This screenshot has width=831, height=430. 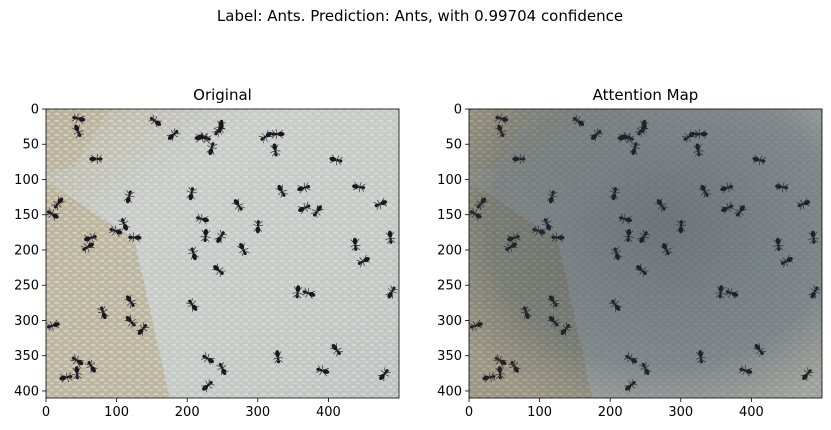 I want to click on axes-title: Original, so click(x=222, y=95).